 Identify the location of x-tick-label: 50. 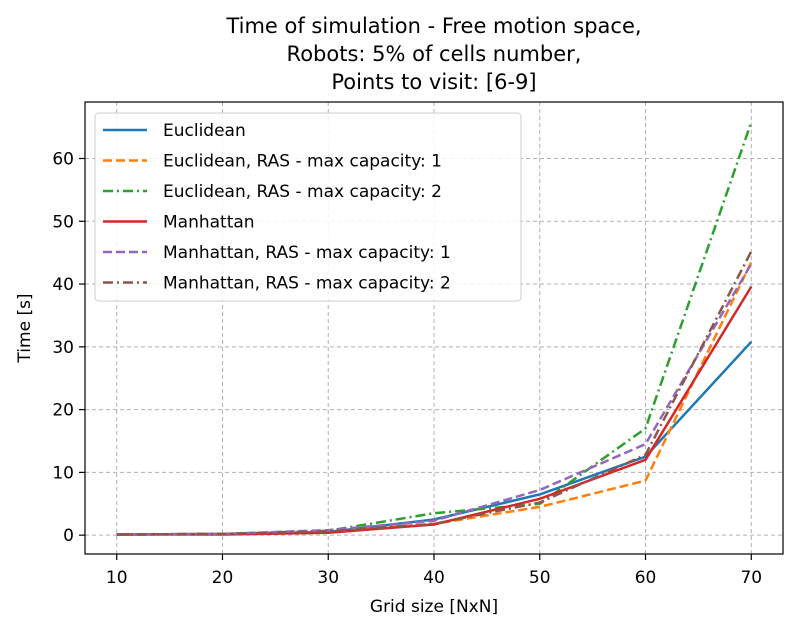
(540, 578).